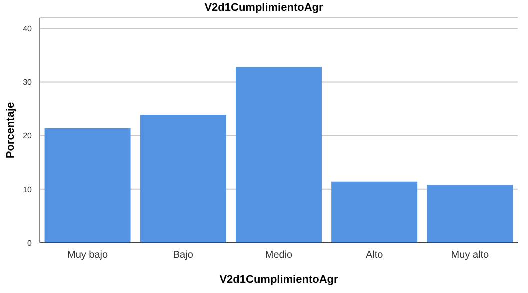 The height and width of the screenshot is (293, 528). What do you see at coordinates (30, 243) in the screenshot?
I see `y-tick-label: 0` at bounding box center [30, 243].